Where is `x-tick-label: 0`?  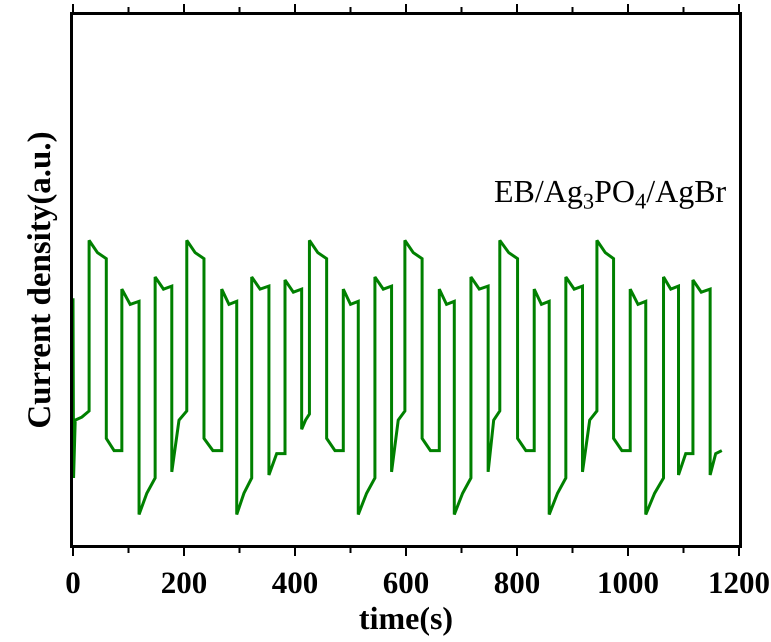 x-tick-label: 0 is located at coordinates (73, 582).